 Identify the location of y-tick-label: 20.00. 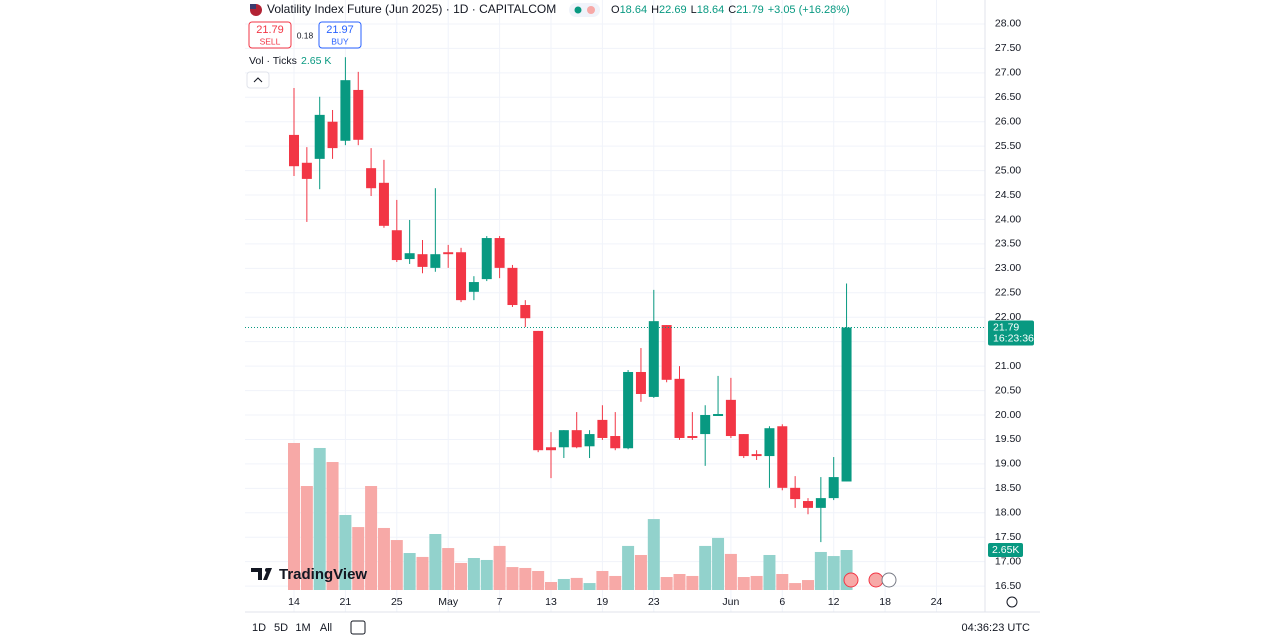
(1008, 415).